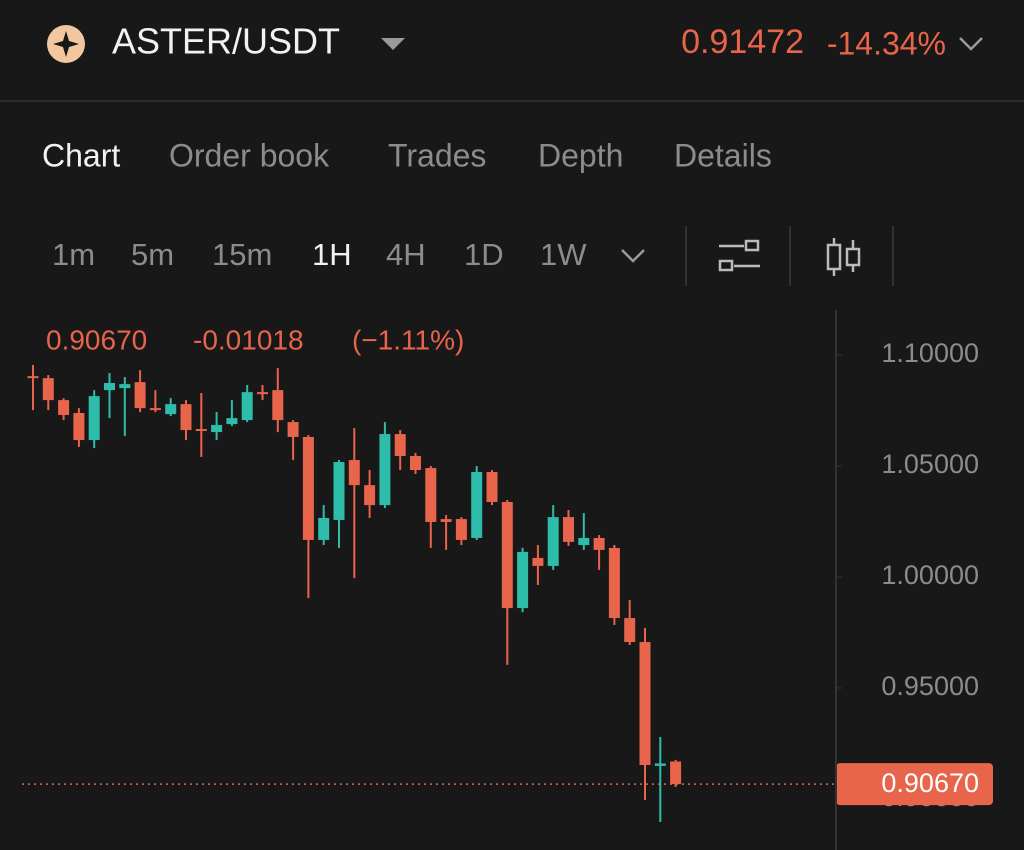 Image resolution: width=1024 pixels, height=850 pixels. Describe the element at coordinates (437, 155) in the screenshot. I see `tab: Trades` at that location.